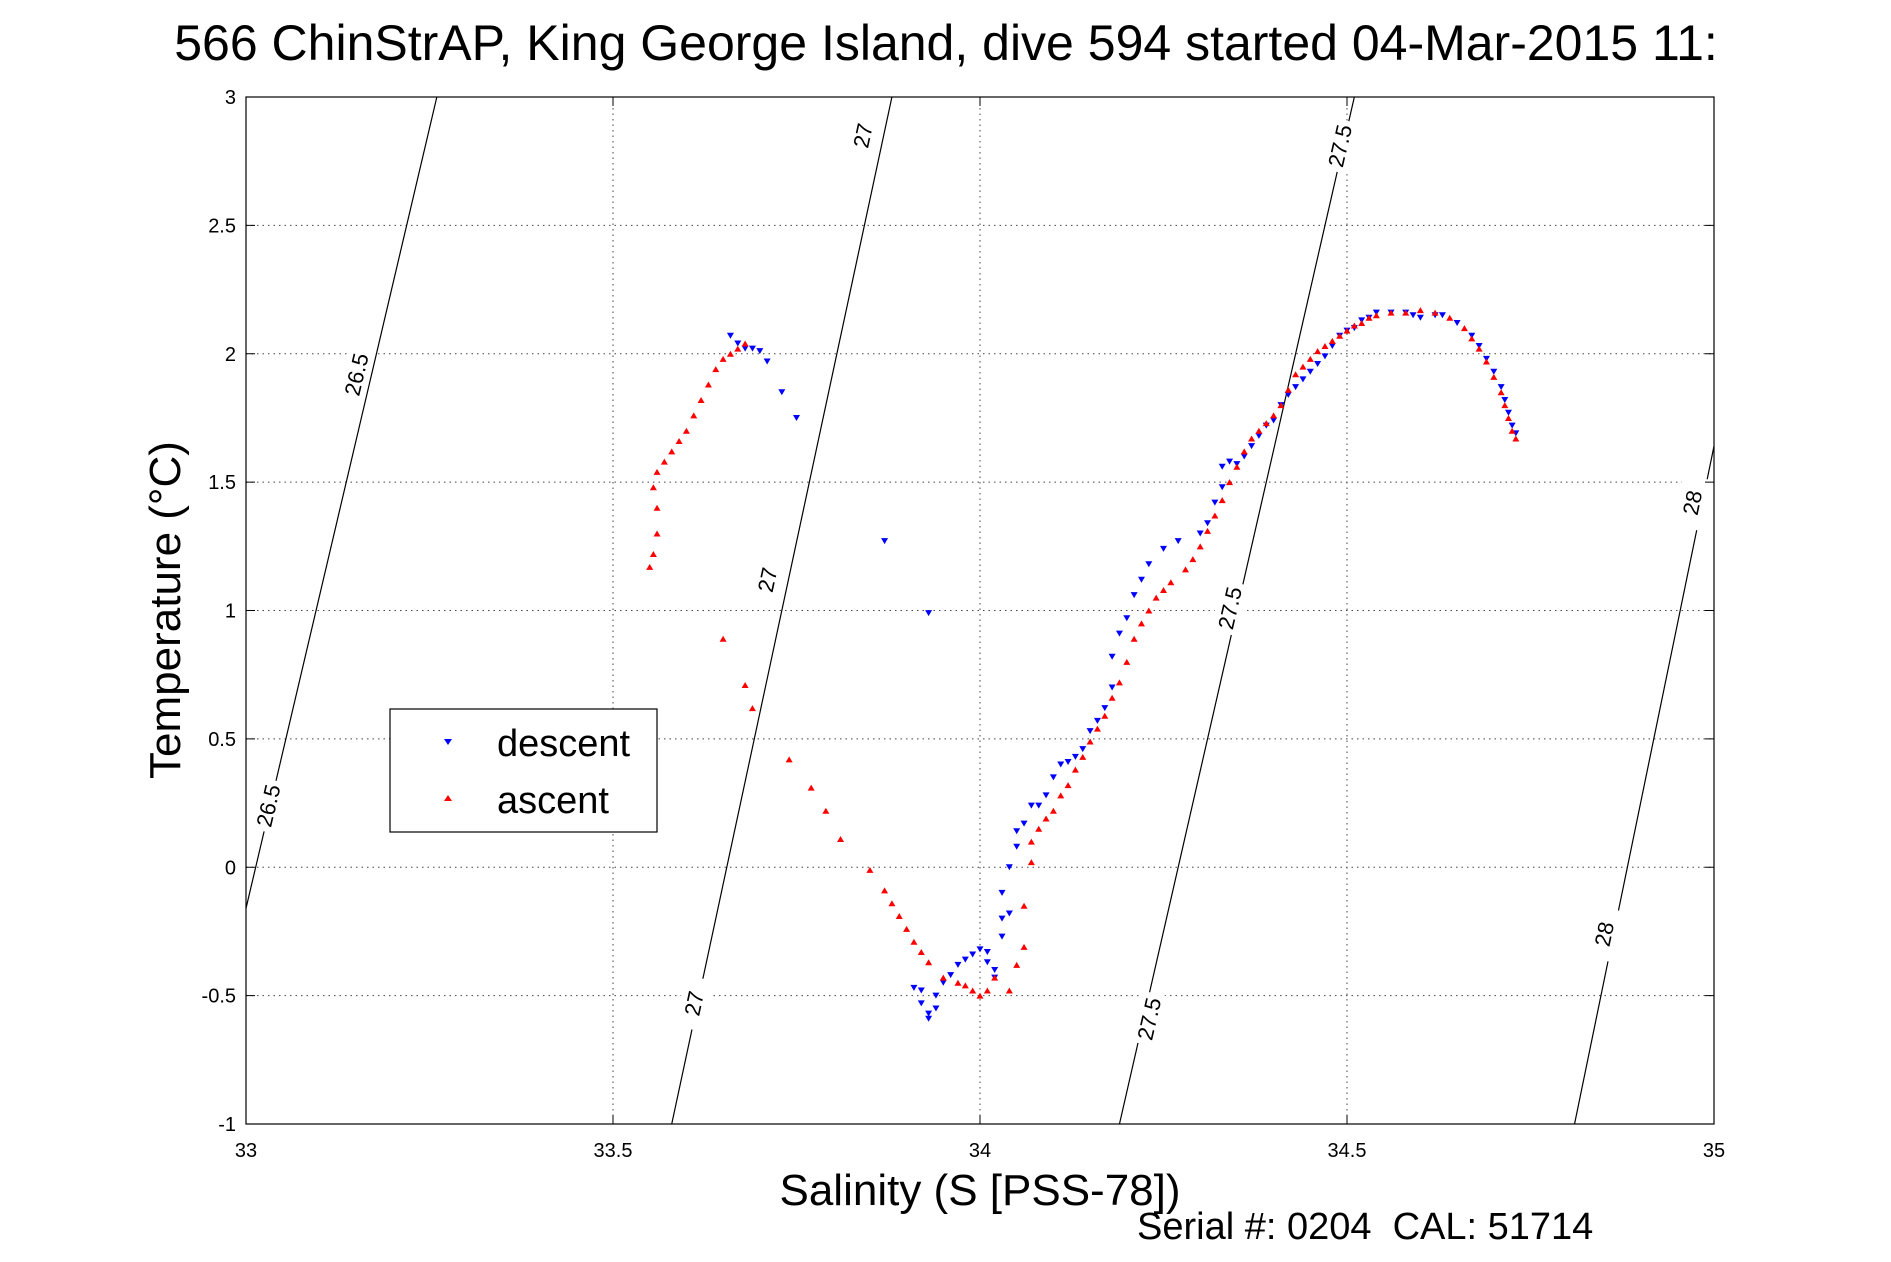 Image resolution: width=1891 pixels, height=1262 pixels. I want to click on x-tick-label: 33.5, so click(613, 1151).